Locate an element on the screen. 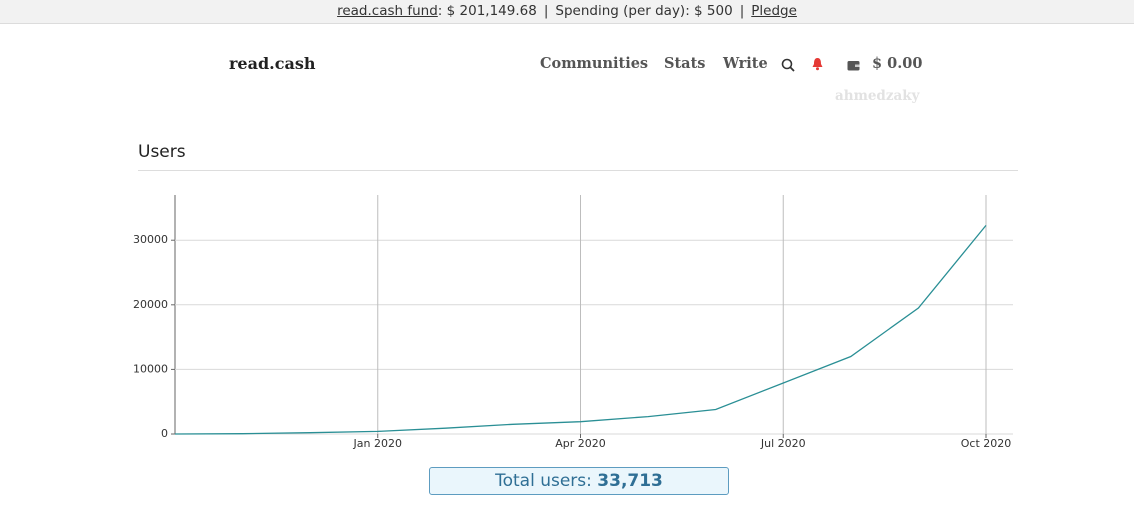  wallet-icon is located at coordinates (853, 65).